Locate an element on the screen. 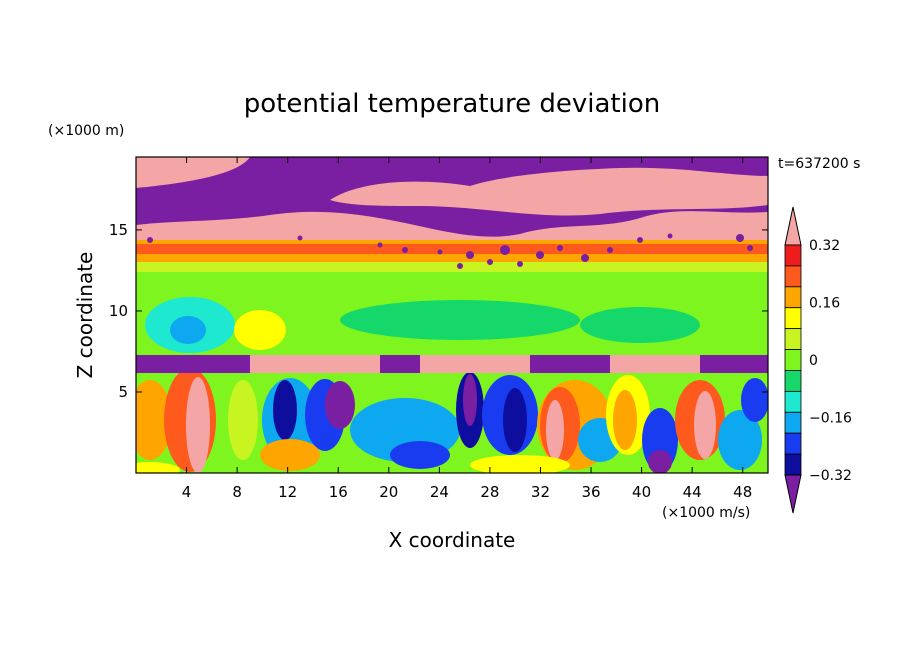 The width and height of the screenshot is (904, 654). x-tick-label: 12 is located at coordinates (287, 492).